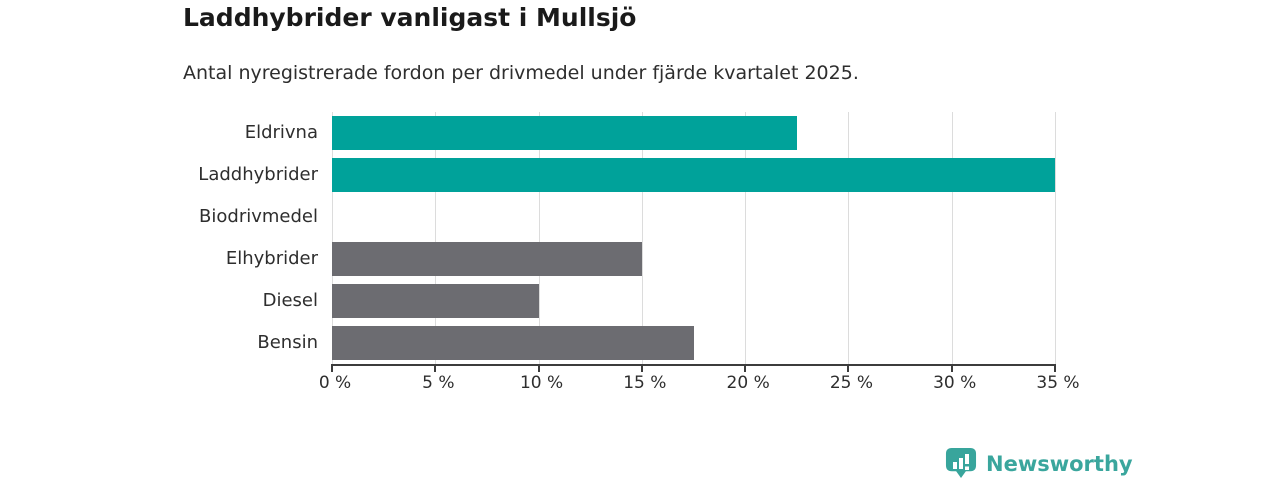 Image resolution: width=1280 pixels, height=480 pixels. I want to click on axis-tick-label: 5 %, so click(438, 383).